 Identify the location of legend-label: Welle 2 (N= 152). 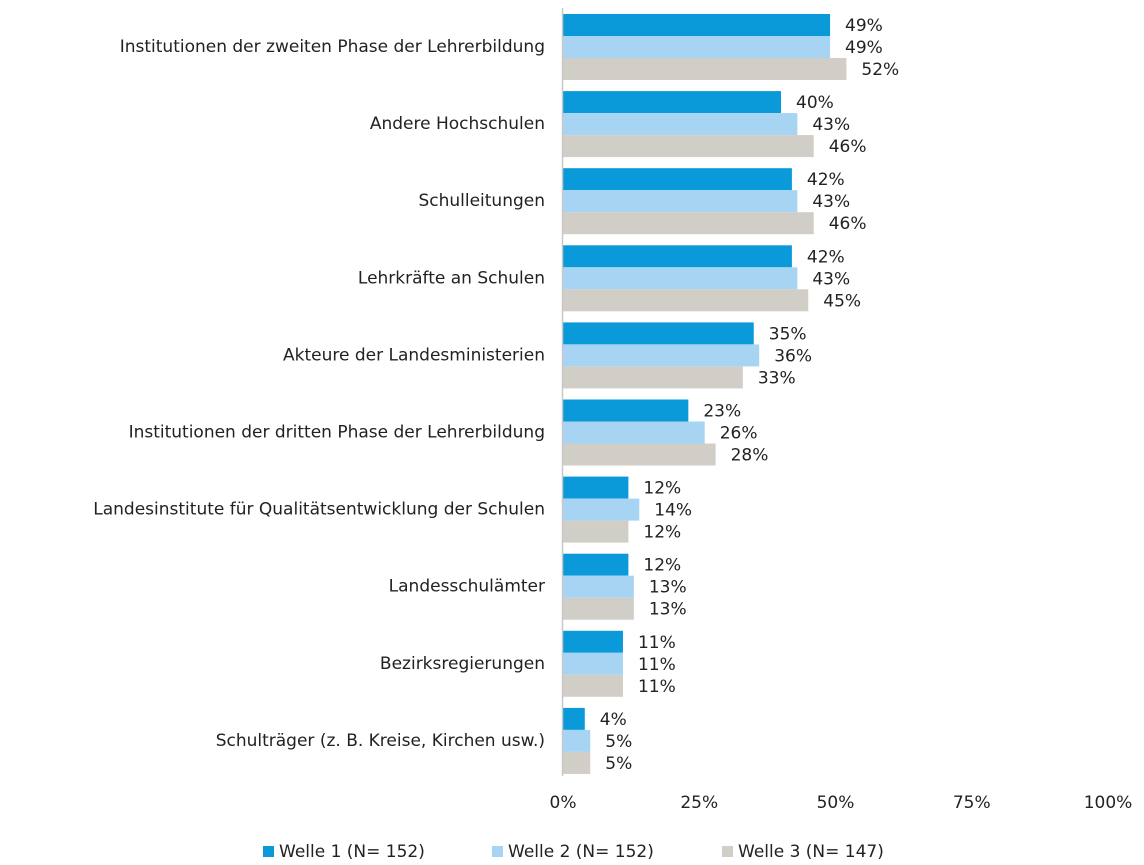
(581, 852).